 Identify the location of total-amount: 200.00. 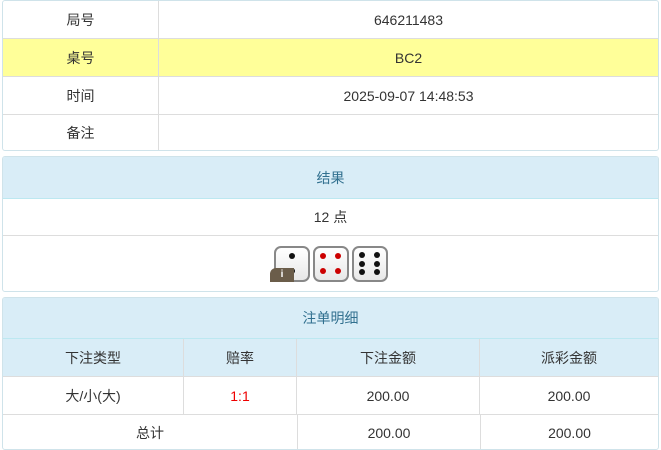
(388, 432).